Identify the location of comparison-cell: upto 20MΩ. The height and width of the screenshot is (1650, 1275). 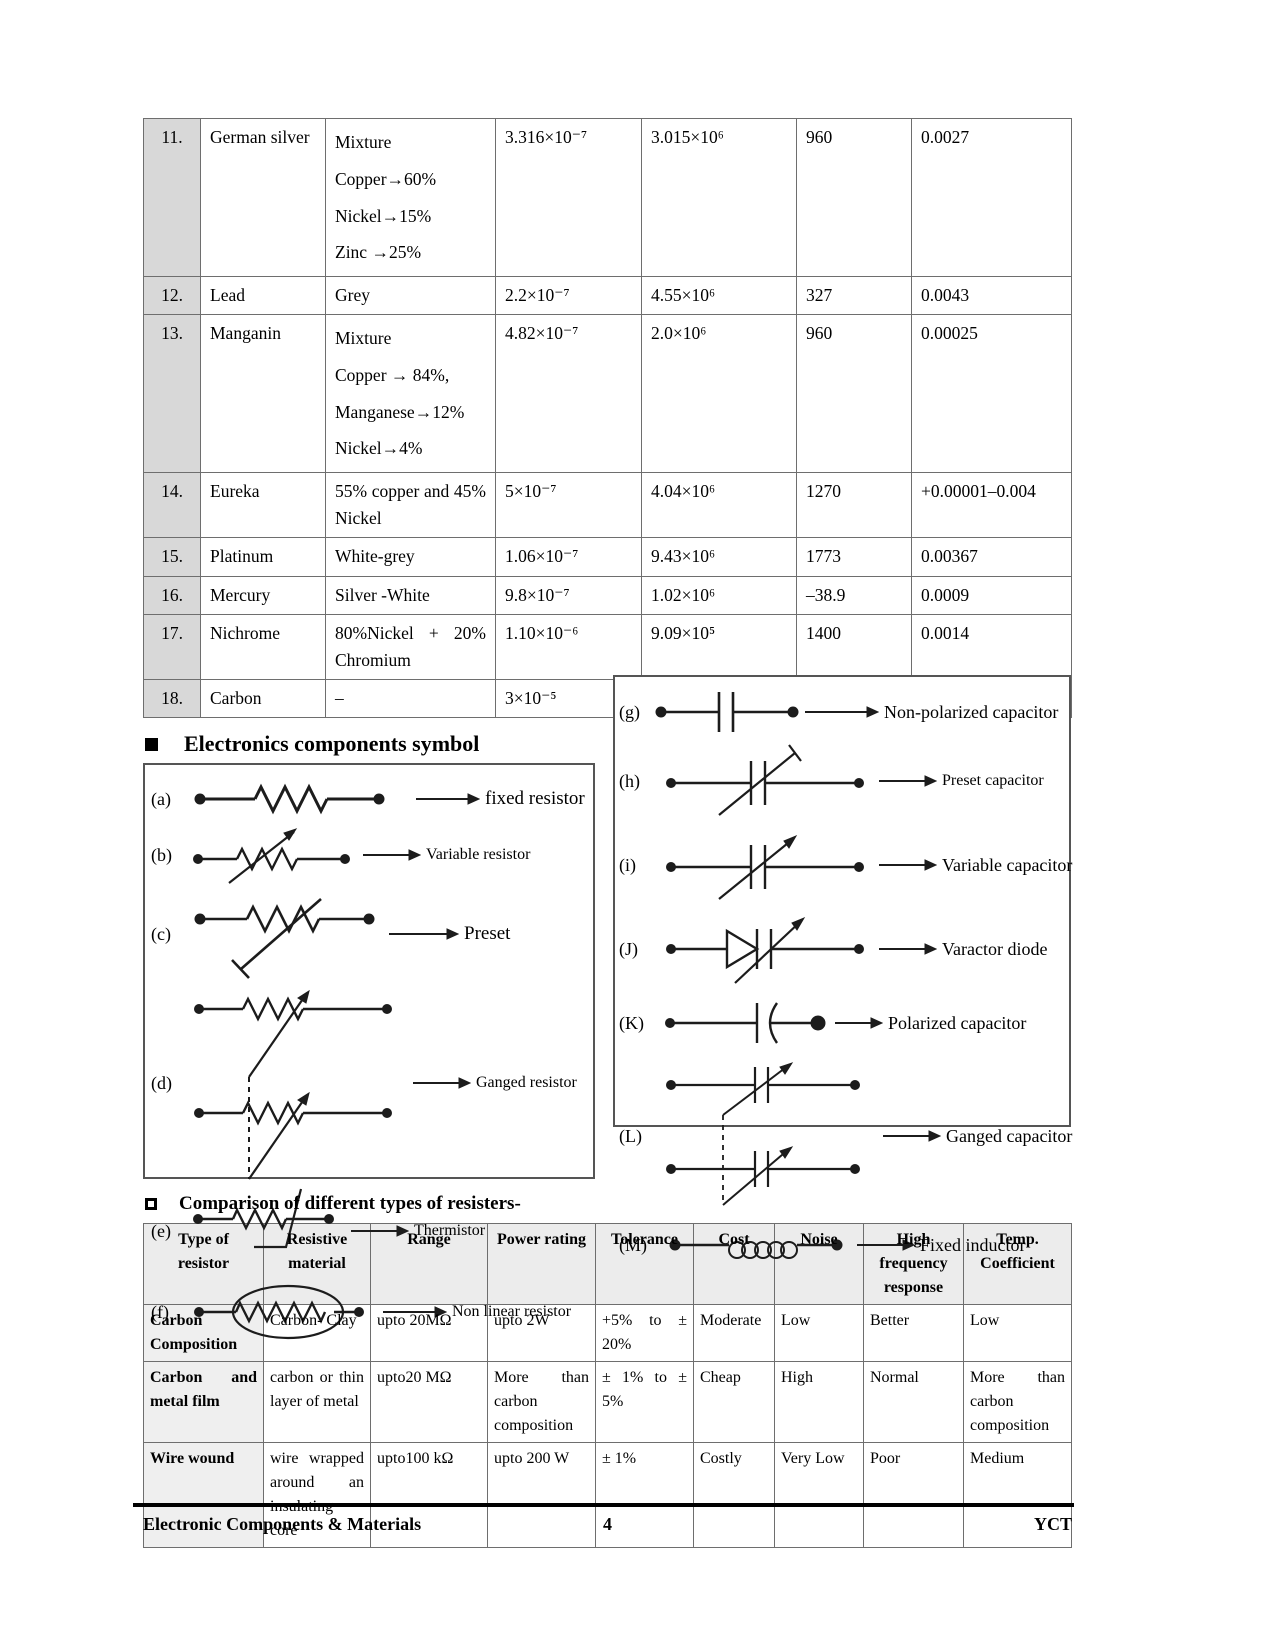
(429, 1333).